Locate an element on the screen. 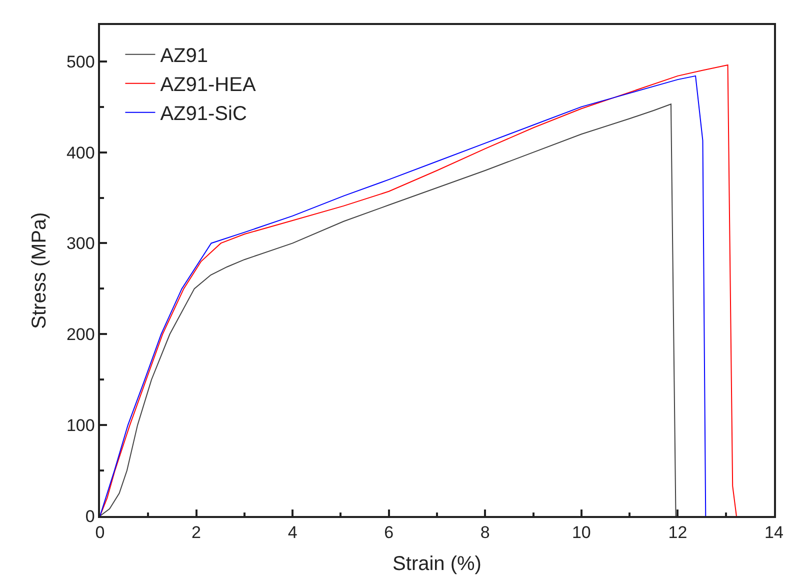 This screenshot has height=588, width=795. x-tick-label: 6 is located at coordinates (389, 532).